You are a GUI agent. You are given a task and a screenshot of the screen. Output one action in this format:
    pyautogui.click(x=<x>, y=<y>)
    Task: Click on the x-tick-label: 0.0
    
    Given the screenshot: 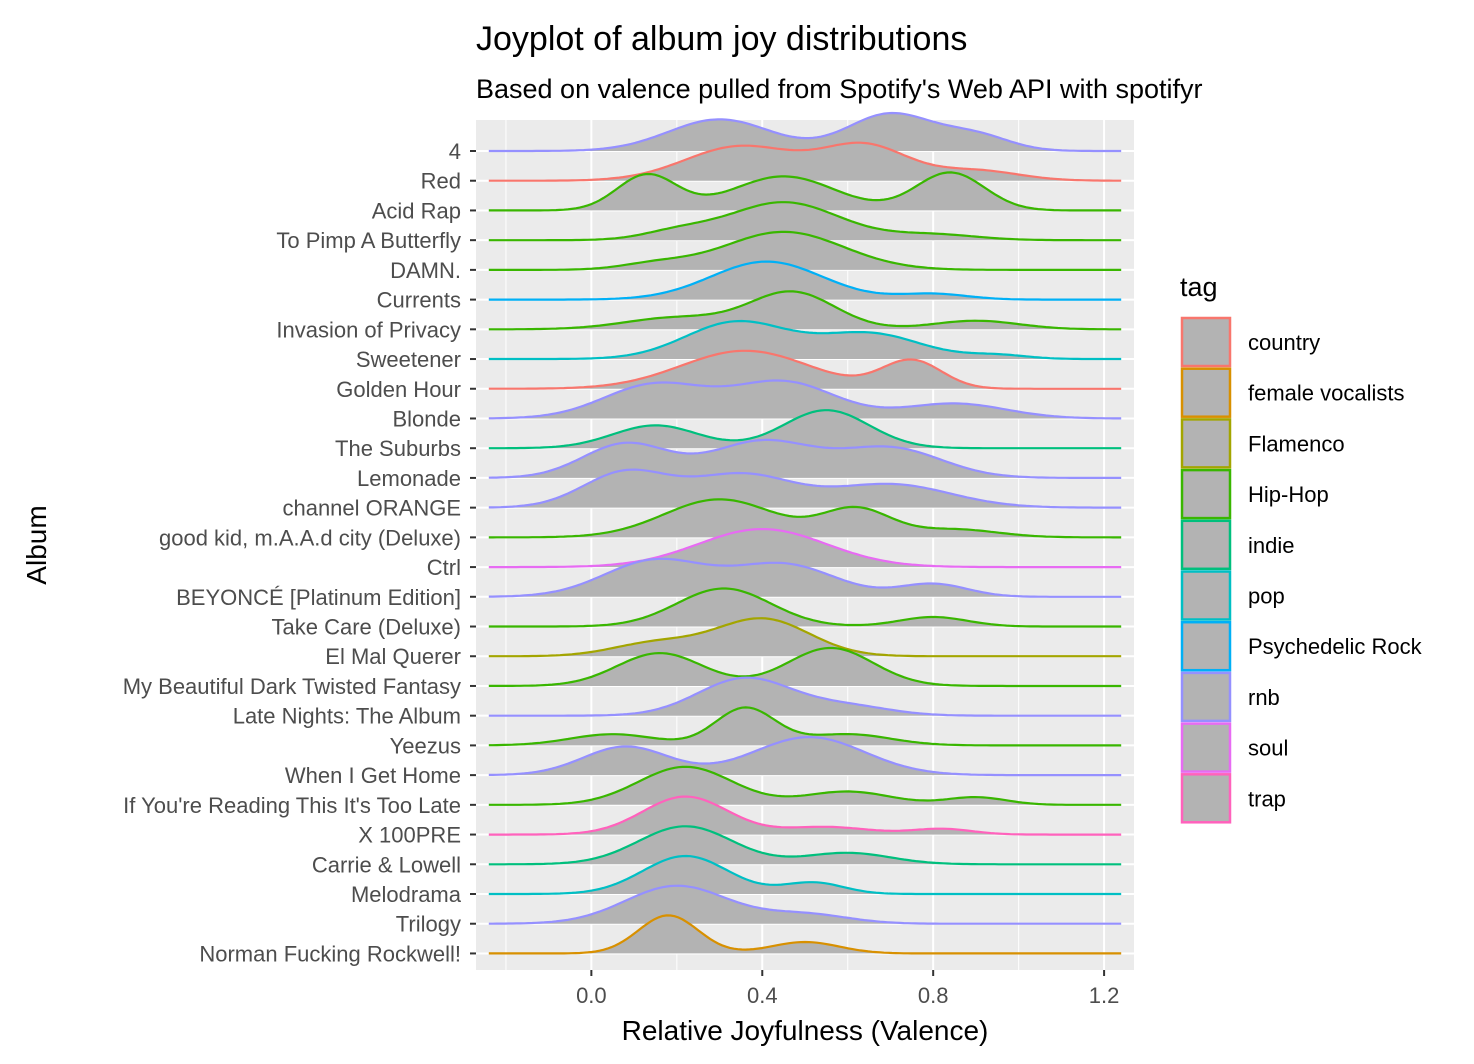 What is the action you would take?
    pyautogui.click(x=591, y=995)
    